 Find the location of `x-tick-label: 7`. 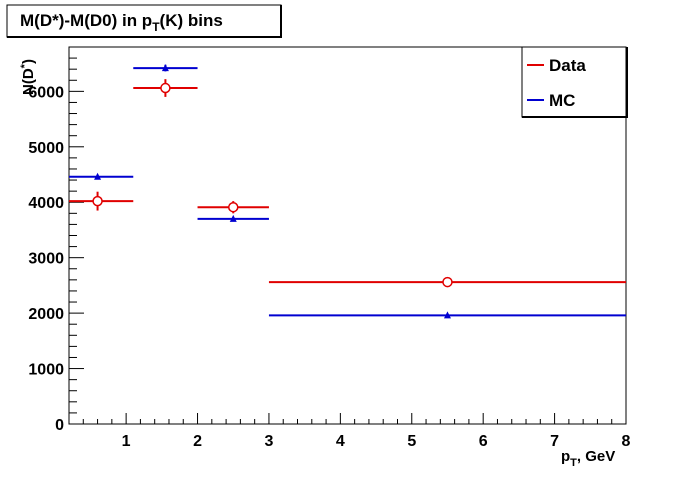

x-tick-label: 7 is located at coordinates (554, 441).